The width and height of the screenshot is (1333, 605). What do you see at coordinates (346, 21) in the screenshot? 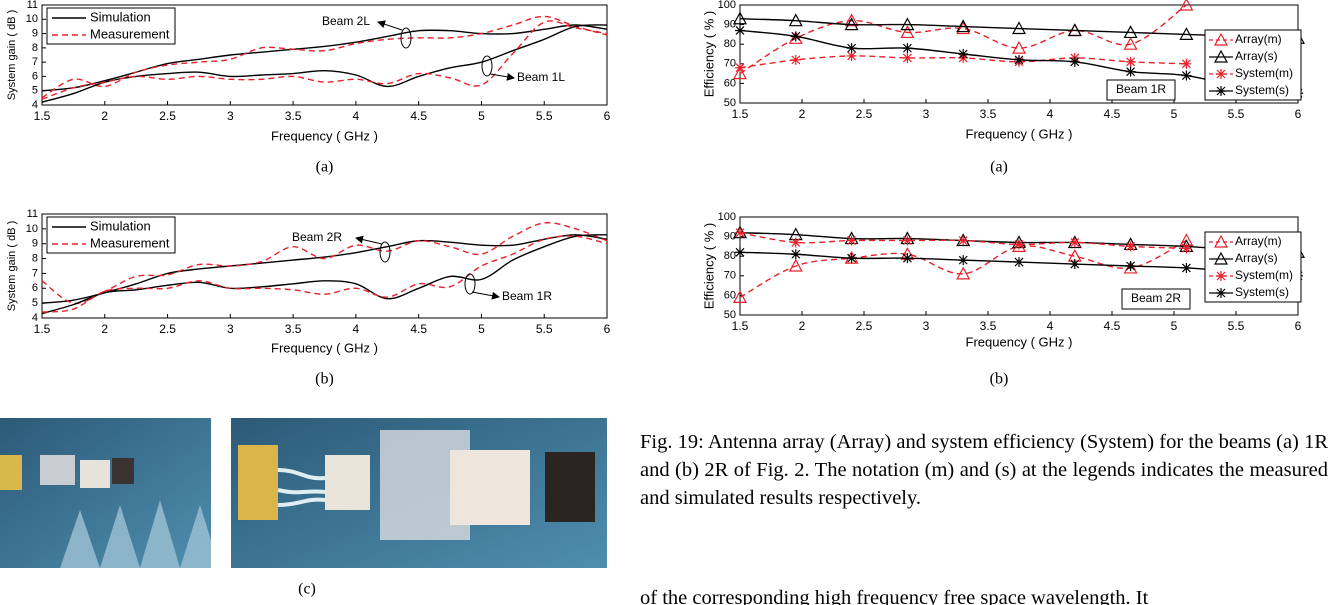
I see `annotation: Beam 2L` at bounding box center [346, 21].